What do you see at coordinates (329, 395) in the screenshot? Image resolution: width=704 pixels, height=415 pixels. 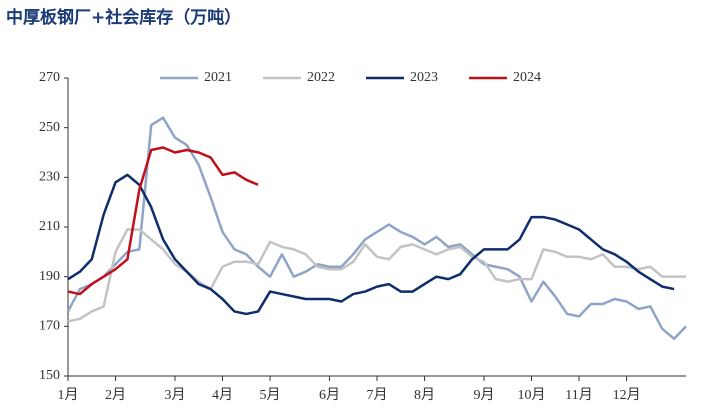 I see `x-tick-label: 6月` at bounding box center [329, 395].